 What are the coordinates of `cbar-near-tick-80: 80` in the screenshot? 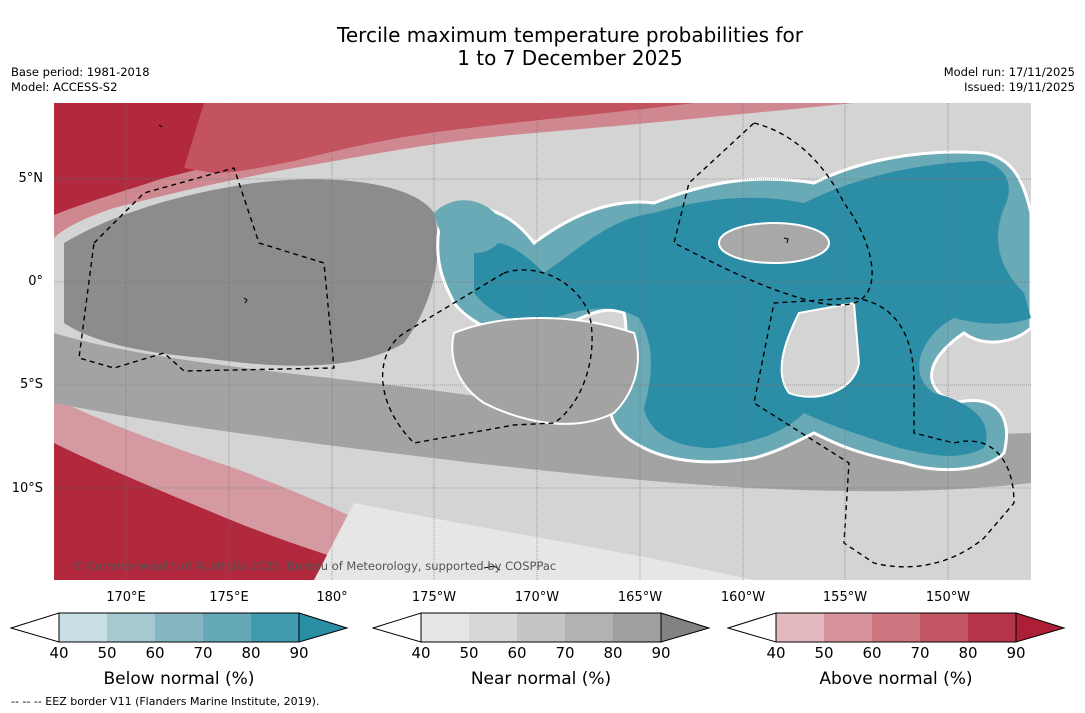 It's located at (613, 653).